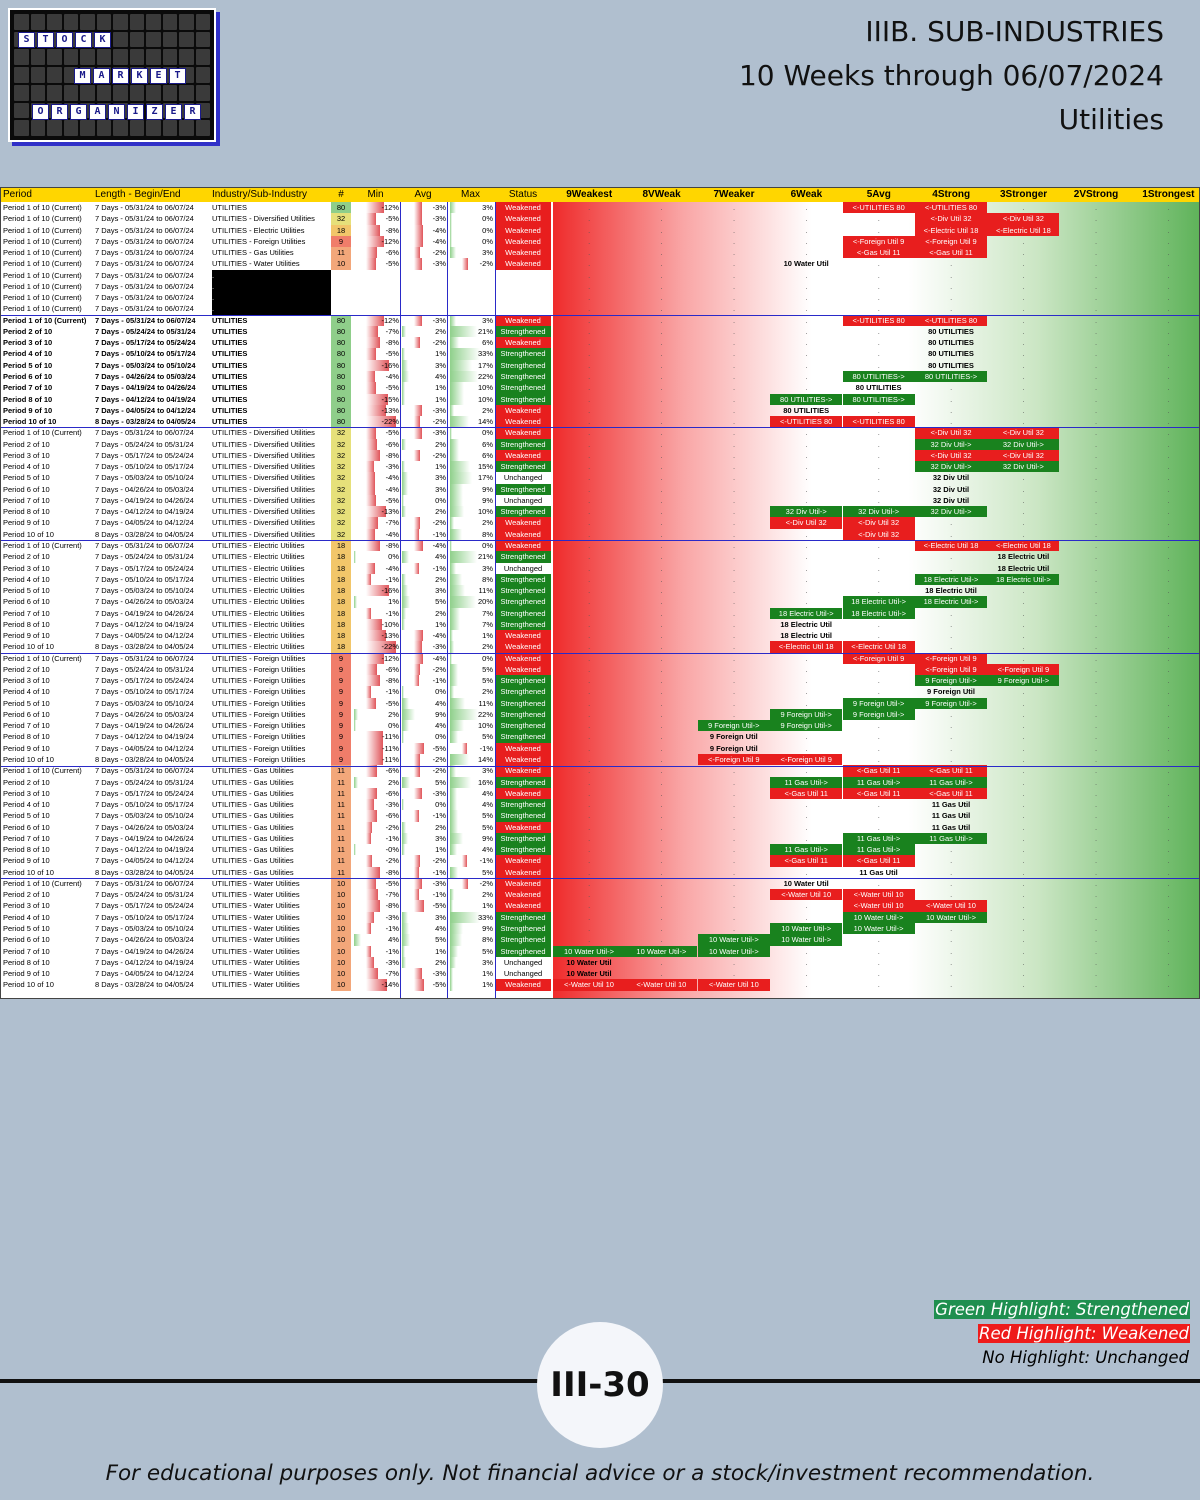 The image size is (1200, 1500). Describe the element at coordinates (878, 782) in the screenshot. I see `rank-cell: 11 Gas Util->` at that location.